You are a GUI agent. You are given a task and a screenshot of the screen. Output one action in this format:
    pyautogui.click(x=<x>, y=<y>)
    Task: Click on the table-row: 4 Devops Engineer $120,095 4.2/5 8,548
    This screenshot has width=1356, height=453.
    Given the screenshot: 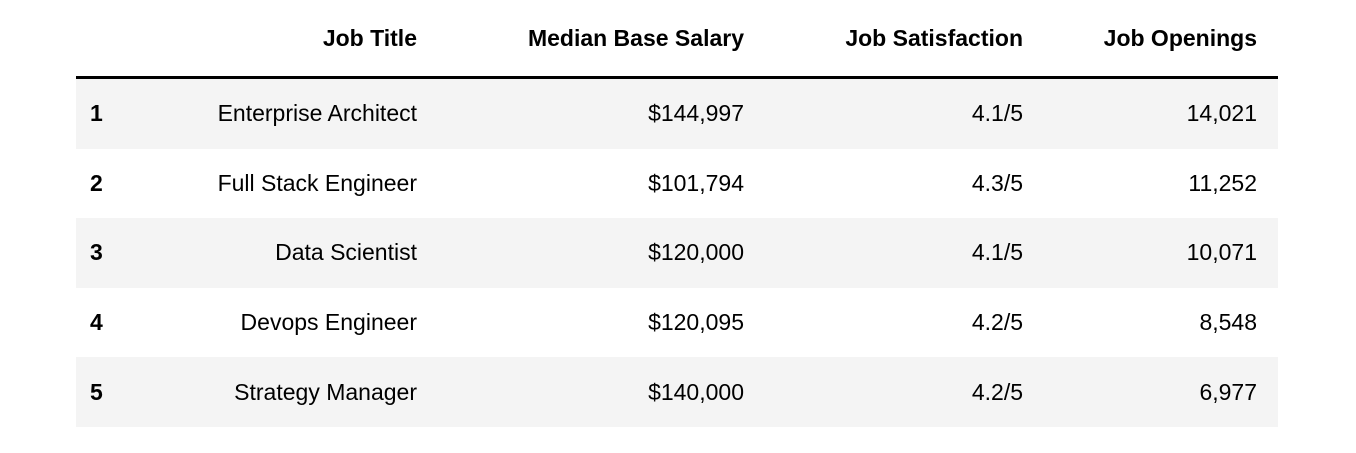 What is the action you would take?
    pyautogui.click(x=677, y=323)
    